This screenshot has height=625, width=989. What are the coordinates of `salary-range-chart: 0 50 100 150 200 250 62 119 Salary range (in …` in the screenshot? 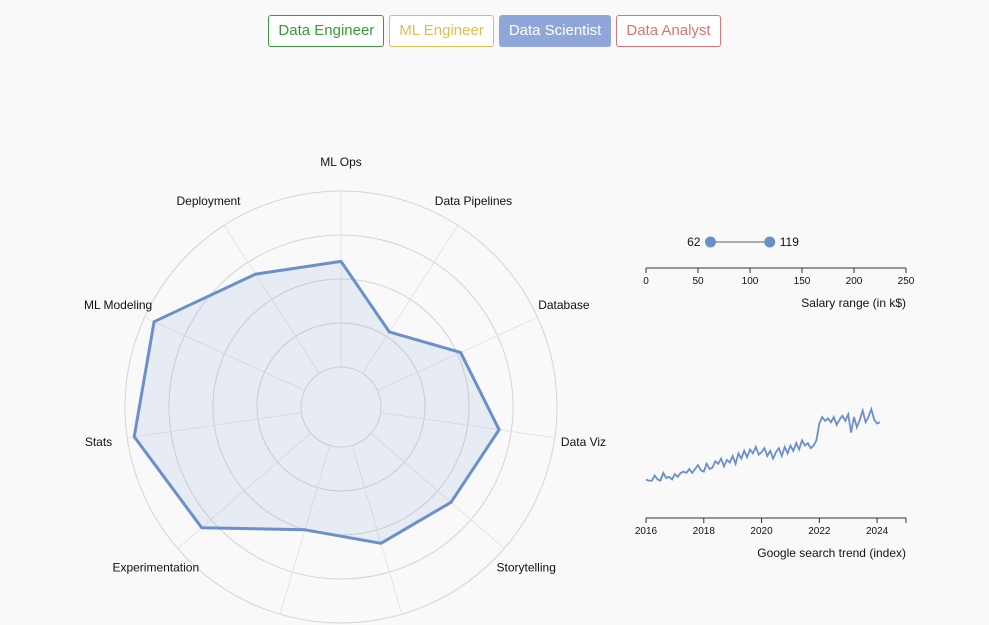 It's located at (779, 272).